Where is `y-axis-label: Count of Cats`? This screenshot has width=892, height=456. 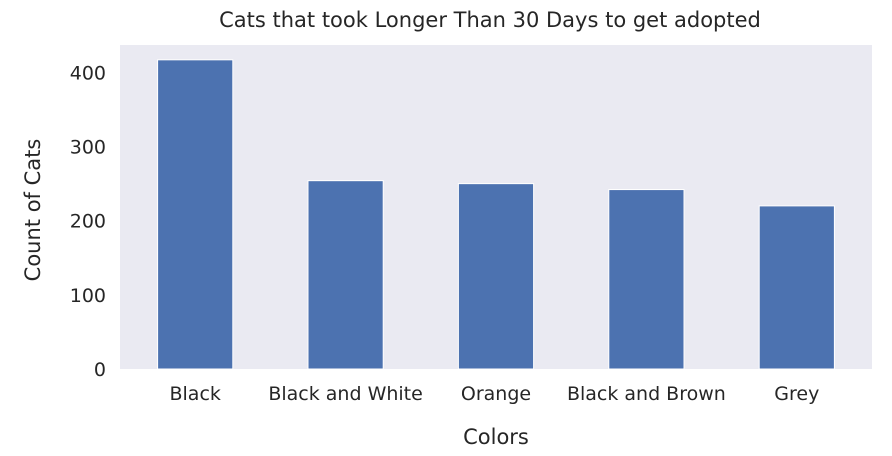 y-axis-label: Count of Cats is located at coordinates (33, 210).